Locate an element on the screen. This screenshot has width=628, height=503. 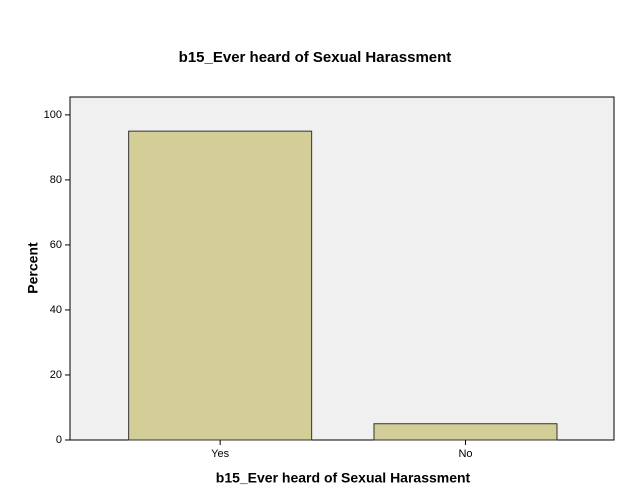
x-tick-label: Yes is located at coordinates (220, 454).